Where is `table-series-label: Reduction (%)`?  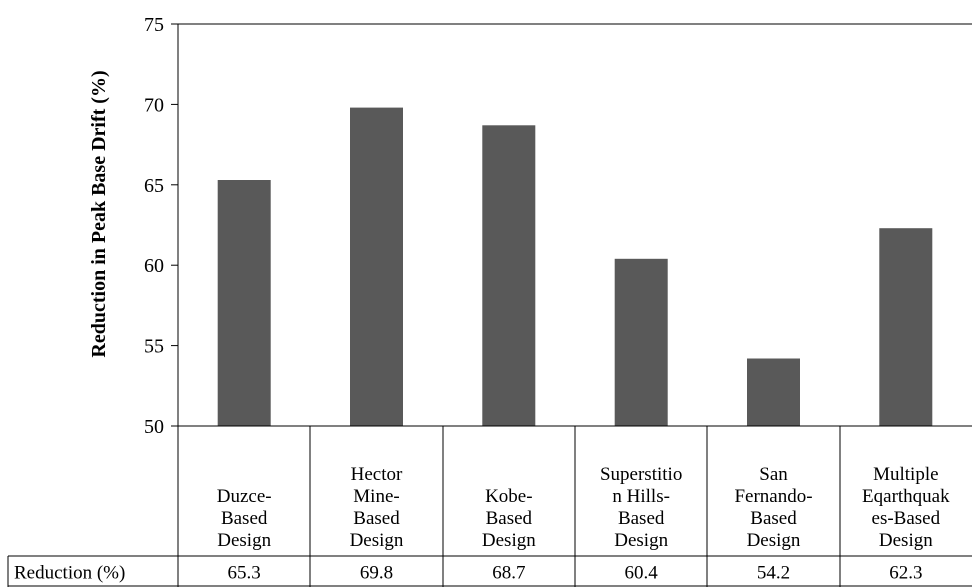 table-series-label: Reduction (%) is located at coordinates (69, 573).